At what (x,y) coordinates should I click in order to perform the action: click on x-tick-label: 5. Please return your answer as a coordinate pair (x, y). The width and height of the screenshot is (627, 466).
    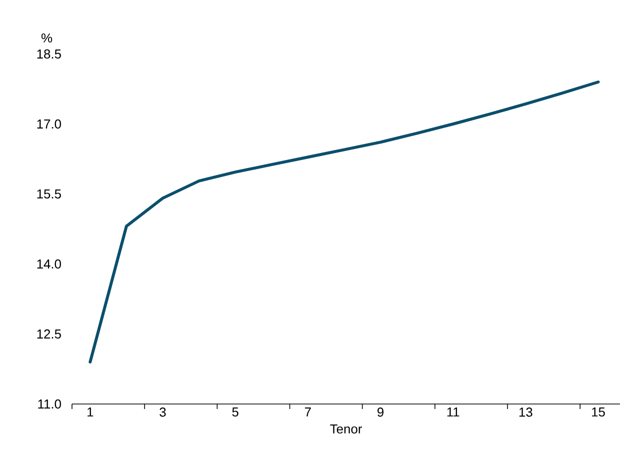
    Looking at the image, I should click on (235, 412).